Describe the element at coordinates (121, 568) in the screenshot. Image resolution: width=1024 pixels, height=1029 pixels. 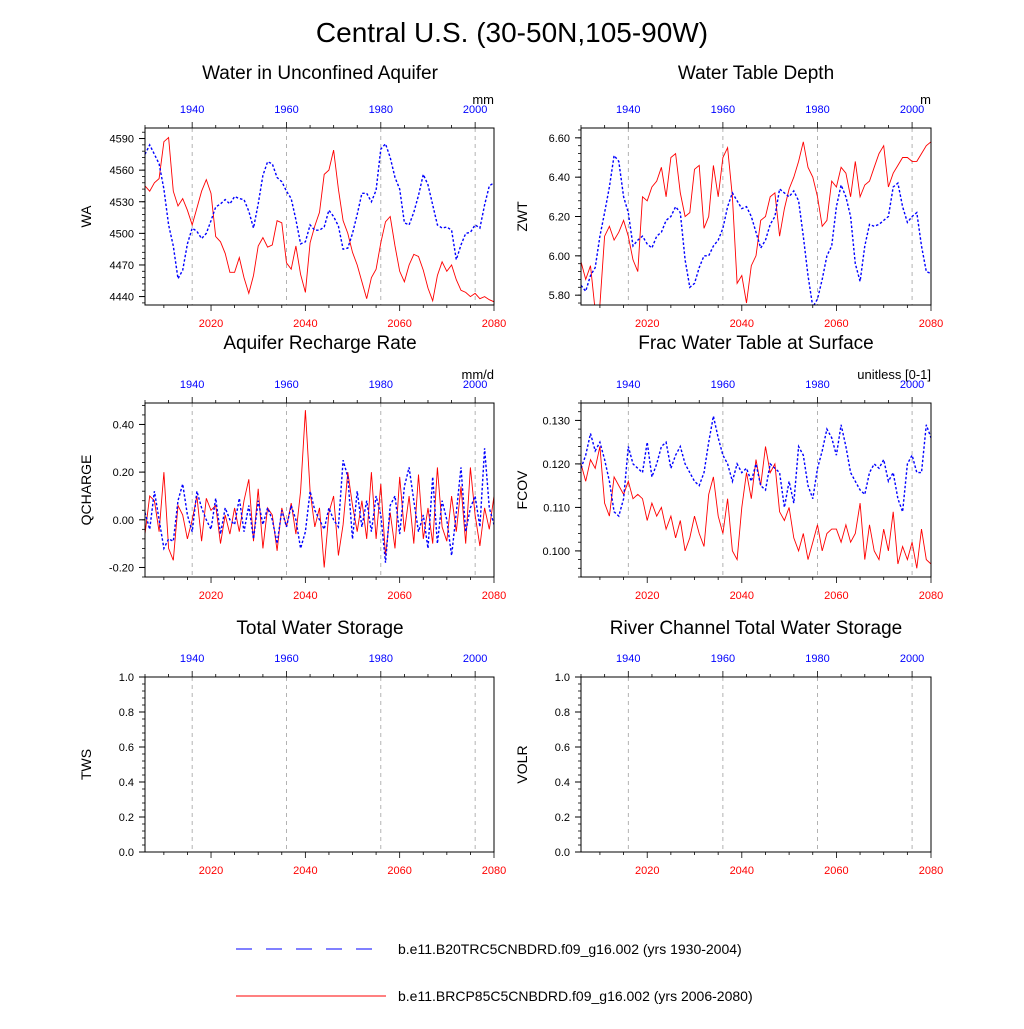
I see `y-tick-label: -0.20` at that location.